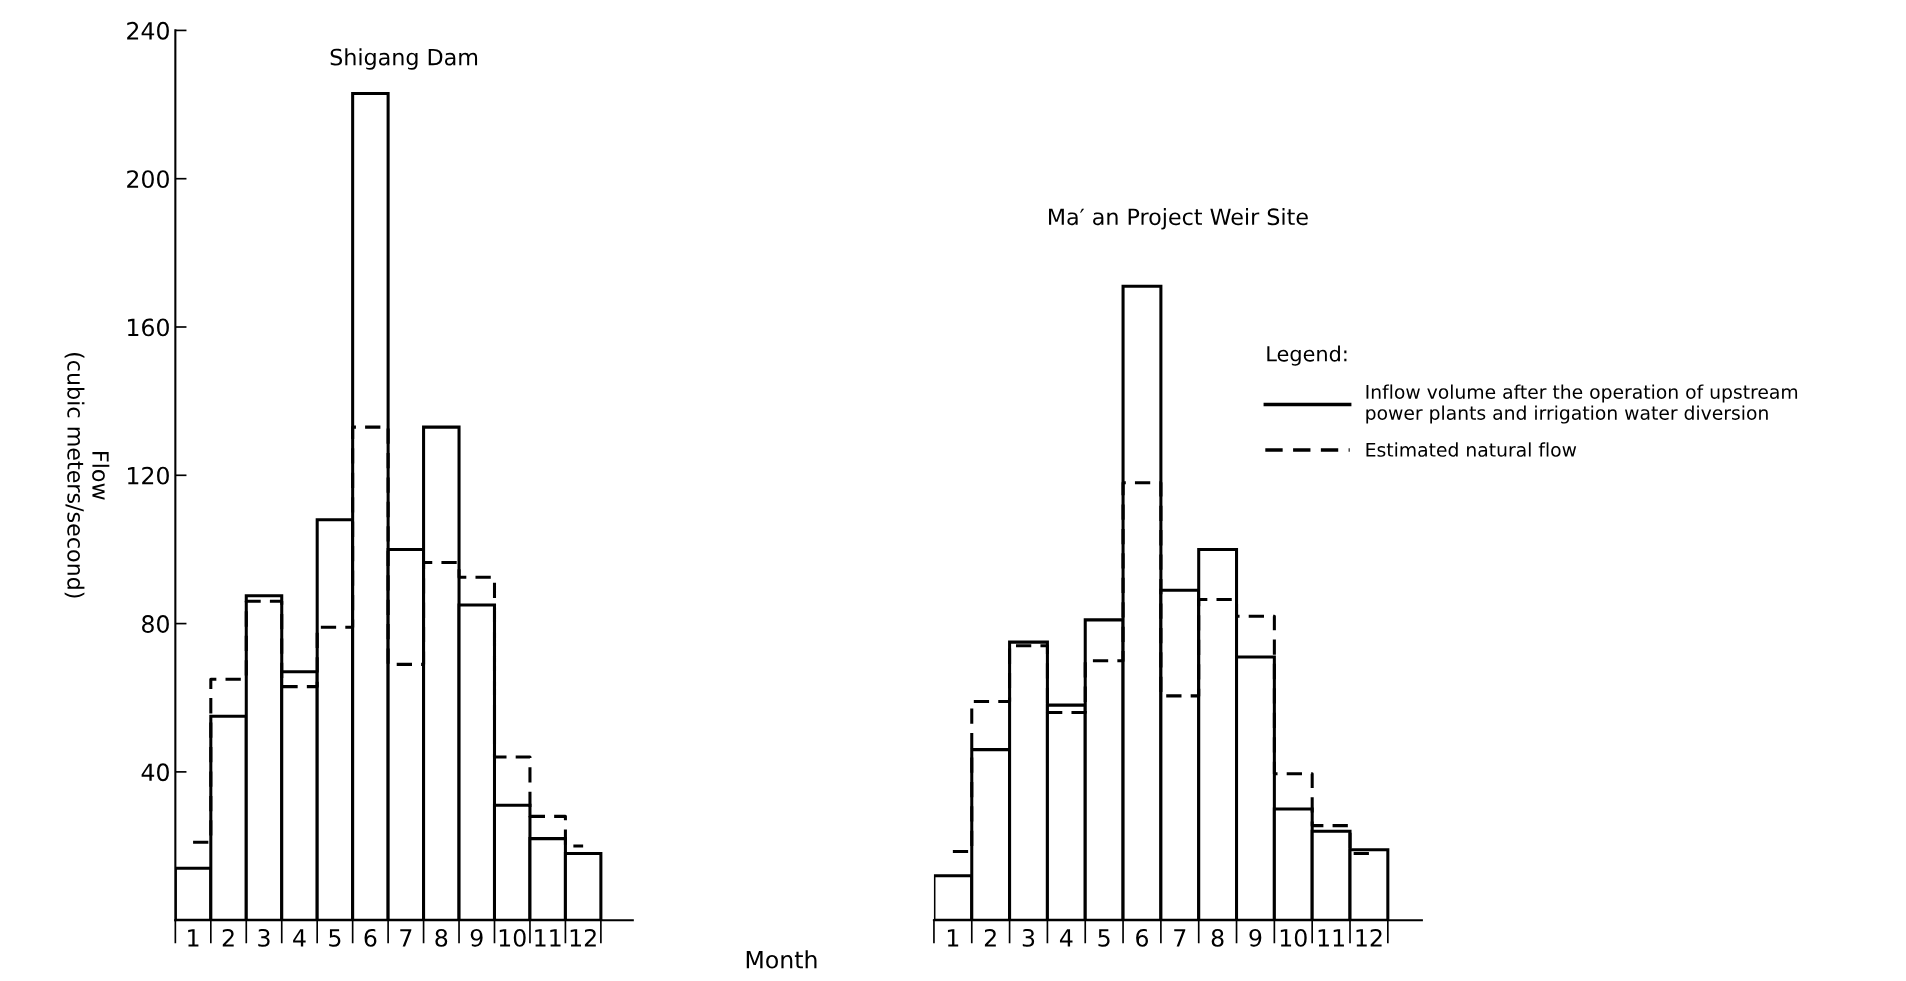  Describe the element at coordinates (148, 179) in the screenshot. I see `y-tick-label: 200` at that location.